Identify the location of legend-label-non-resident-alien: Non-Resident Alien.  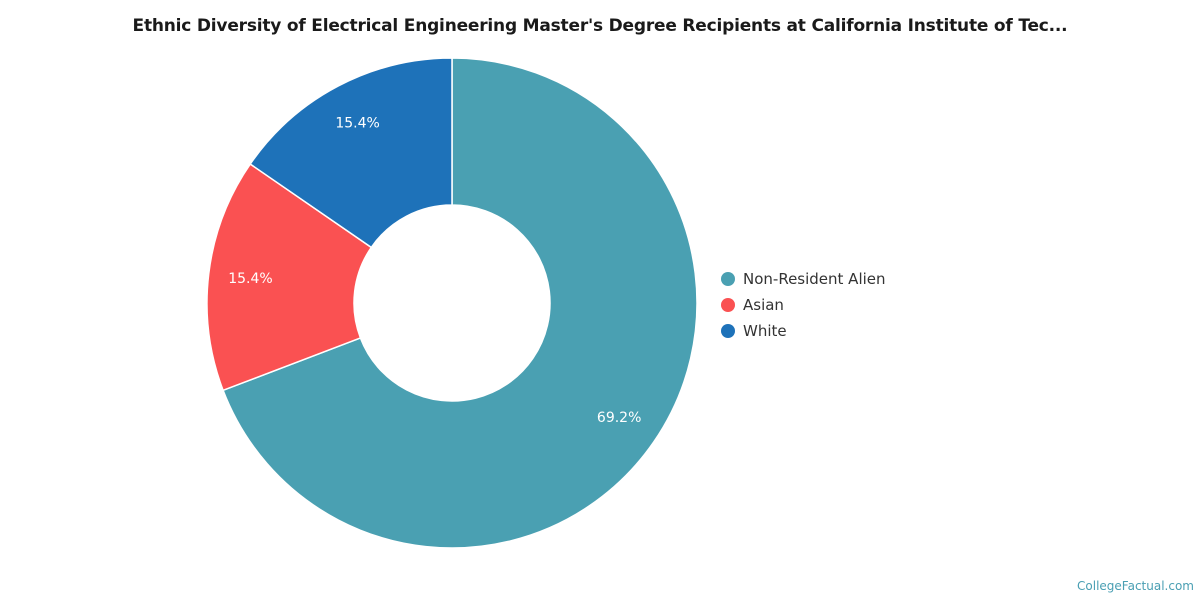
(814, 279).